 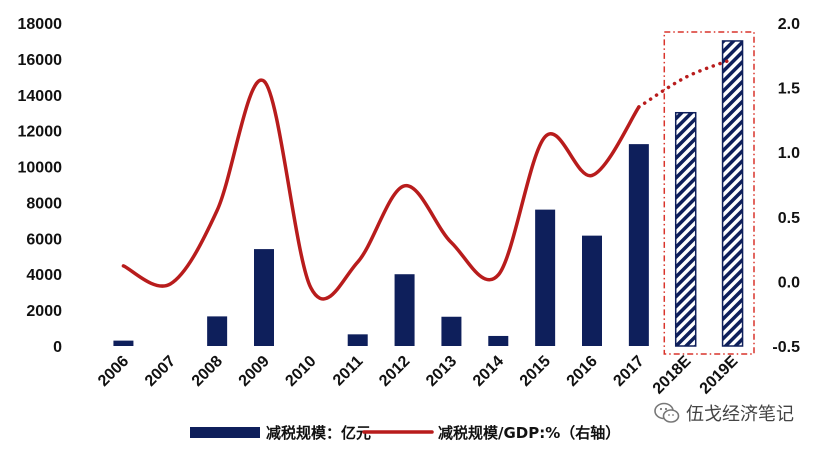 I want to click on legend-line-label: 减税规模/GDP:%（右轴）, so click(x=529, y=433).